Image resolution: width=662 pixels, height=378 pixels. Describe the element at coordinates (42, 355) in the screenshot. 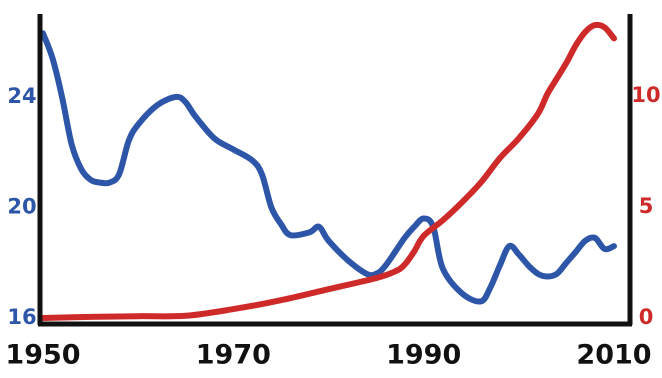

I see `x-tick-label: 1950` at that location.